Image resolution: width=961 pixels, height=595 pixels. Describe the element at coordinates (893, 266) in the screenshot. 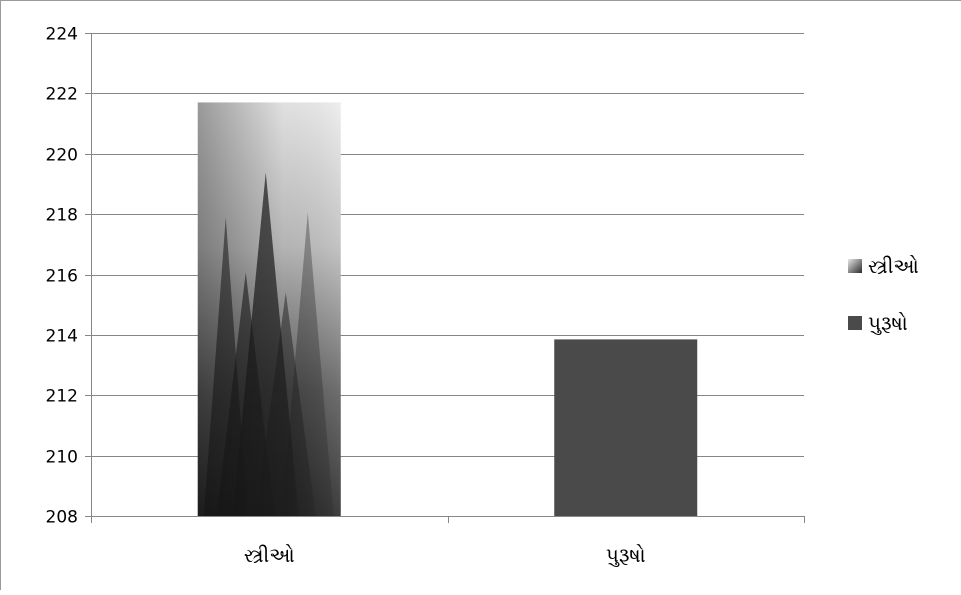

I see `legend-label: સ્ત્રીઓ` at that location.